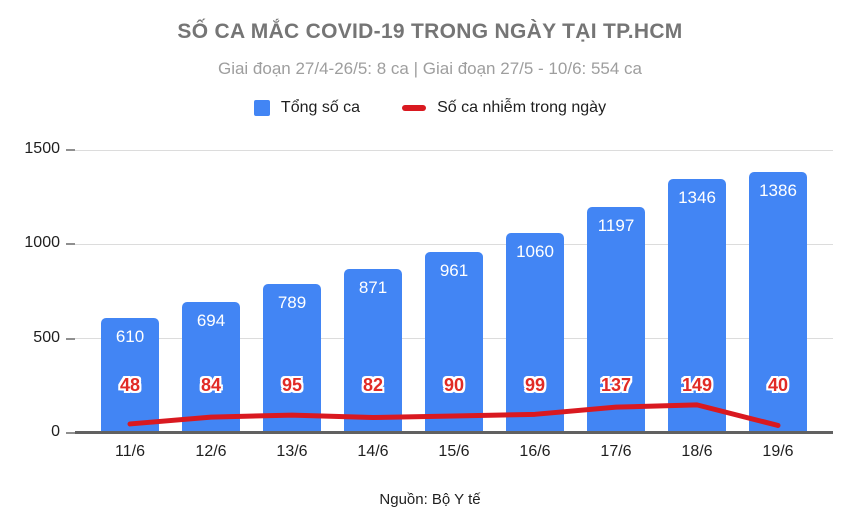 This screenshot has width=860, height=532. I want to click on x-axis-label: 17/6, so click(616, 451).